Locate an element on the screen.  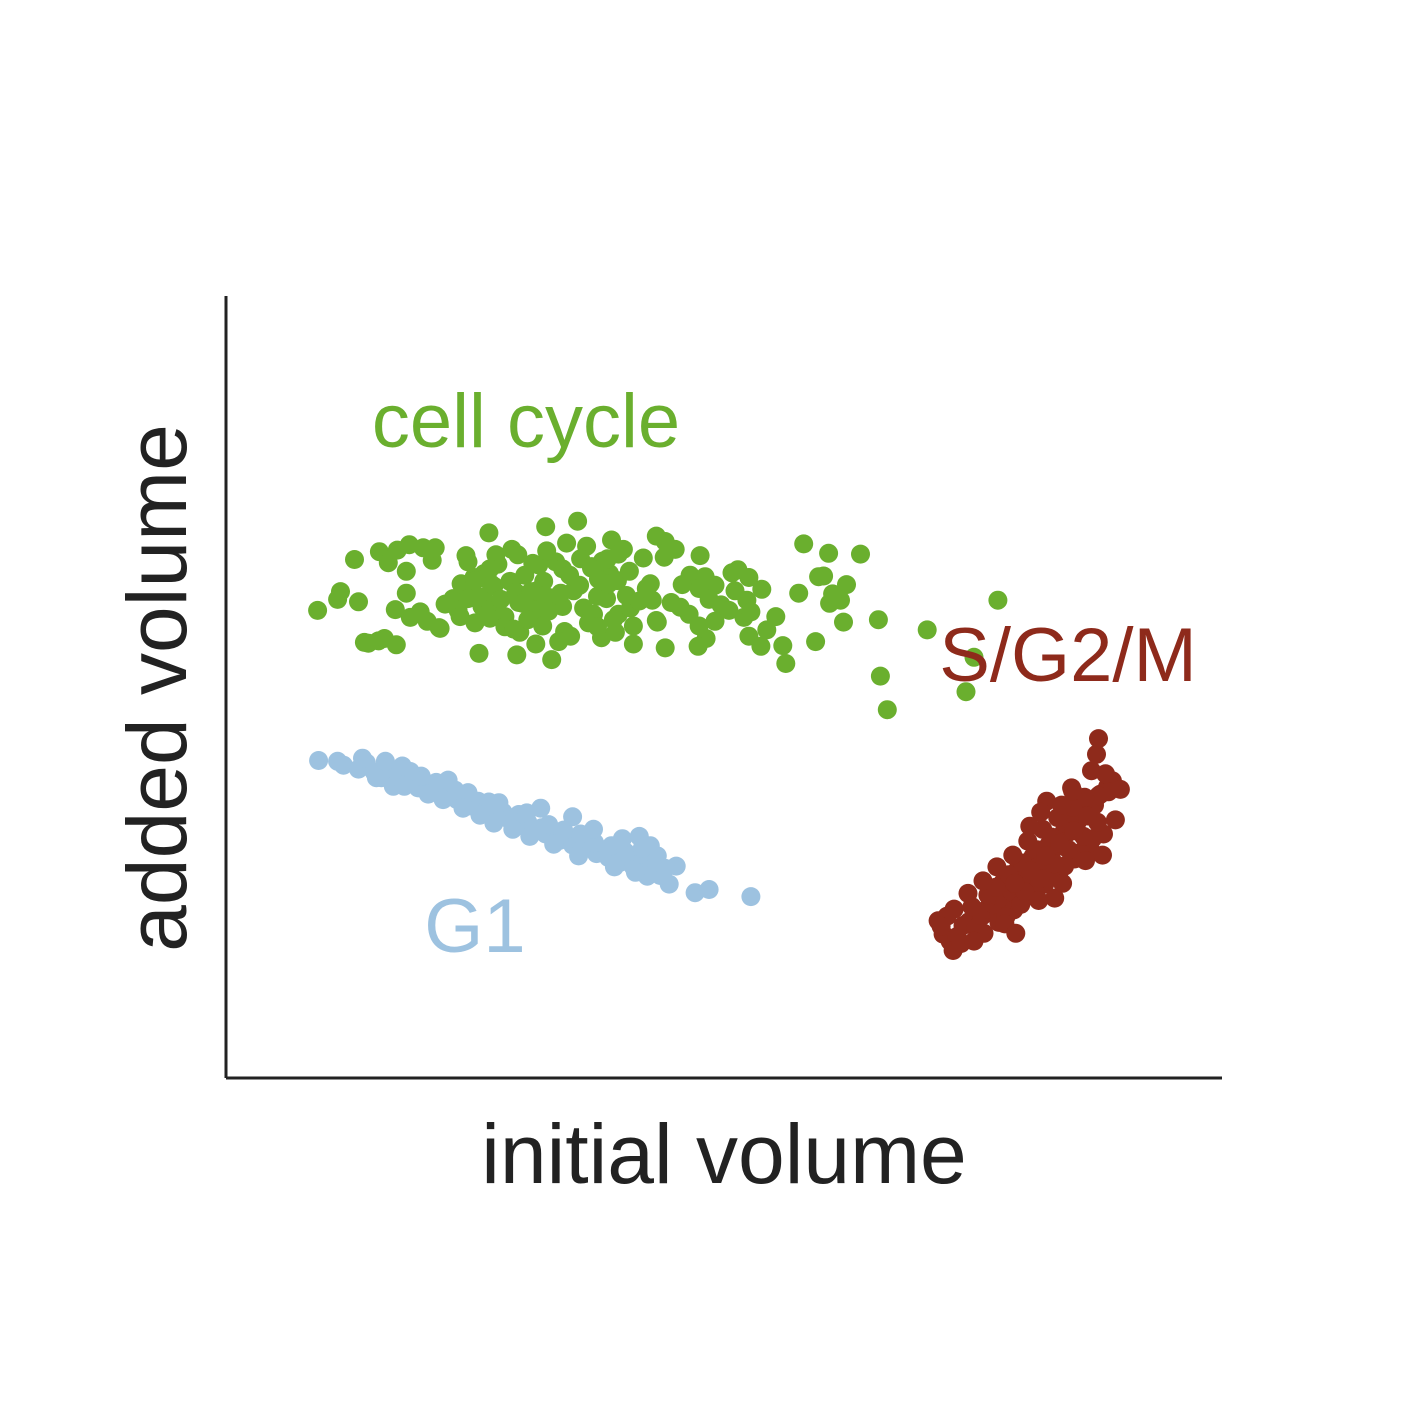
series-label-g1: G1 is located at coordinates (474, 926).